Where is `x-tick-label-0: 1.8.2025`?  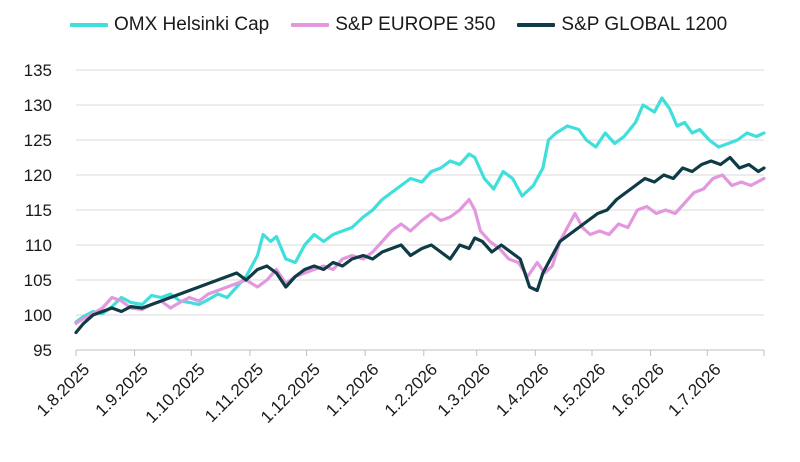 x-tick-label-0: 1.8.2025 is located at coordinates (63, 390).